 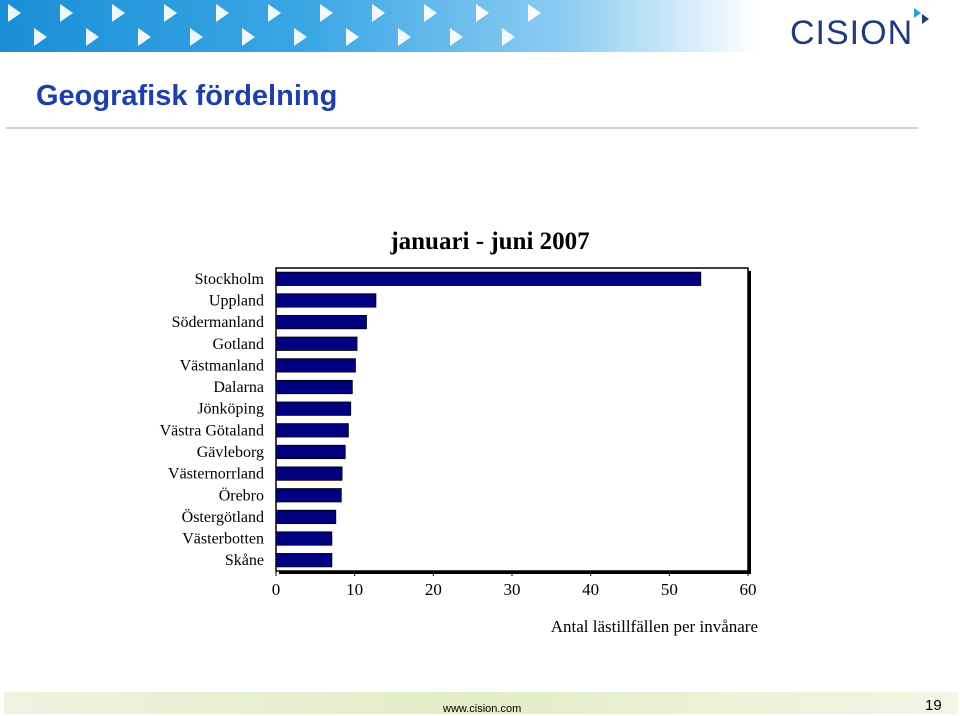 What do you see at coordinates (590, 589) in the screenshot?
I see `x-tick-label: 40` at bounding box center [590, 589].